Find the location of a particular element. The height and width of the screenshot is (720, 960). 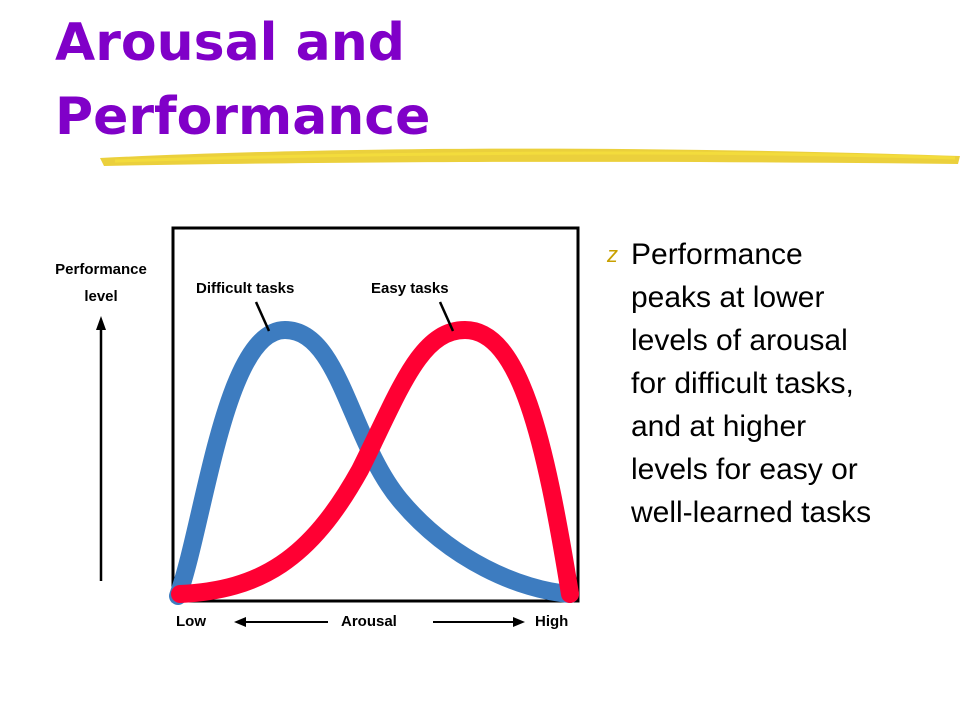

x-high-label: High is located at coordinates (552, 621).